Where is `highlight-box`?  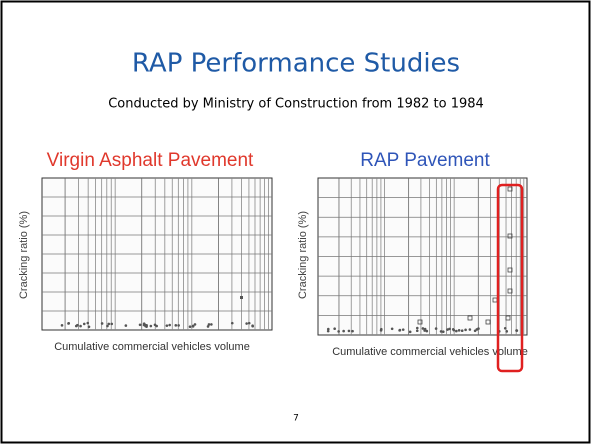
highlight-box is located at coordinates (510, 278).